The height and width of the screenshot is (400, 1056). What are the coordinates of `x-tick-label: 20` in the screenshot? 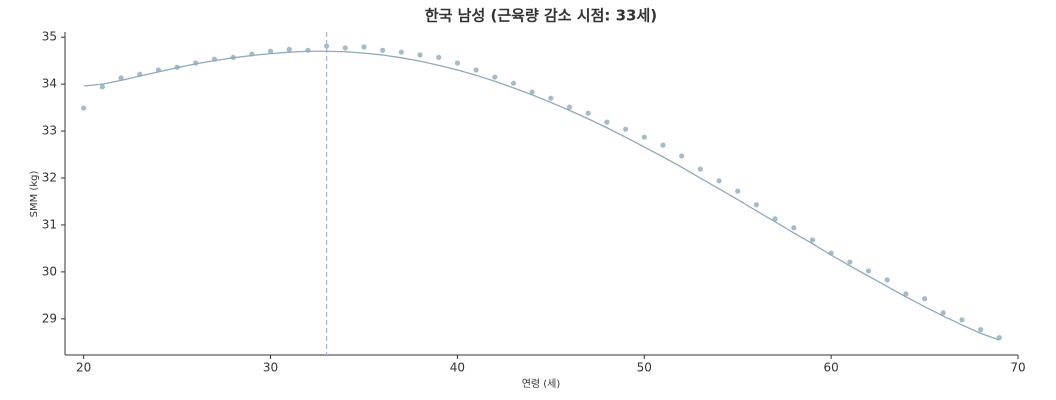 It's located at (83, 368).